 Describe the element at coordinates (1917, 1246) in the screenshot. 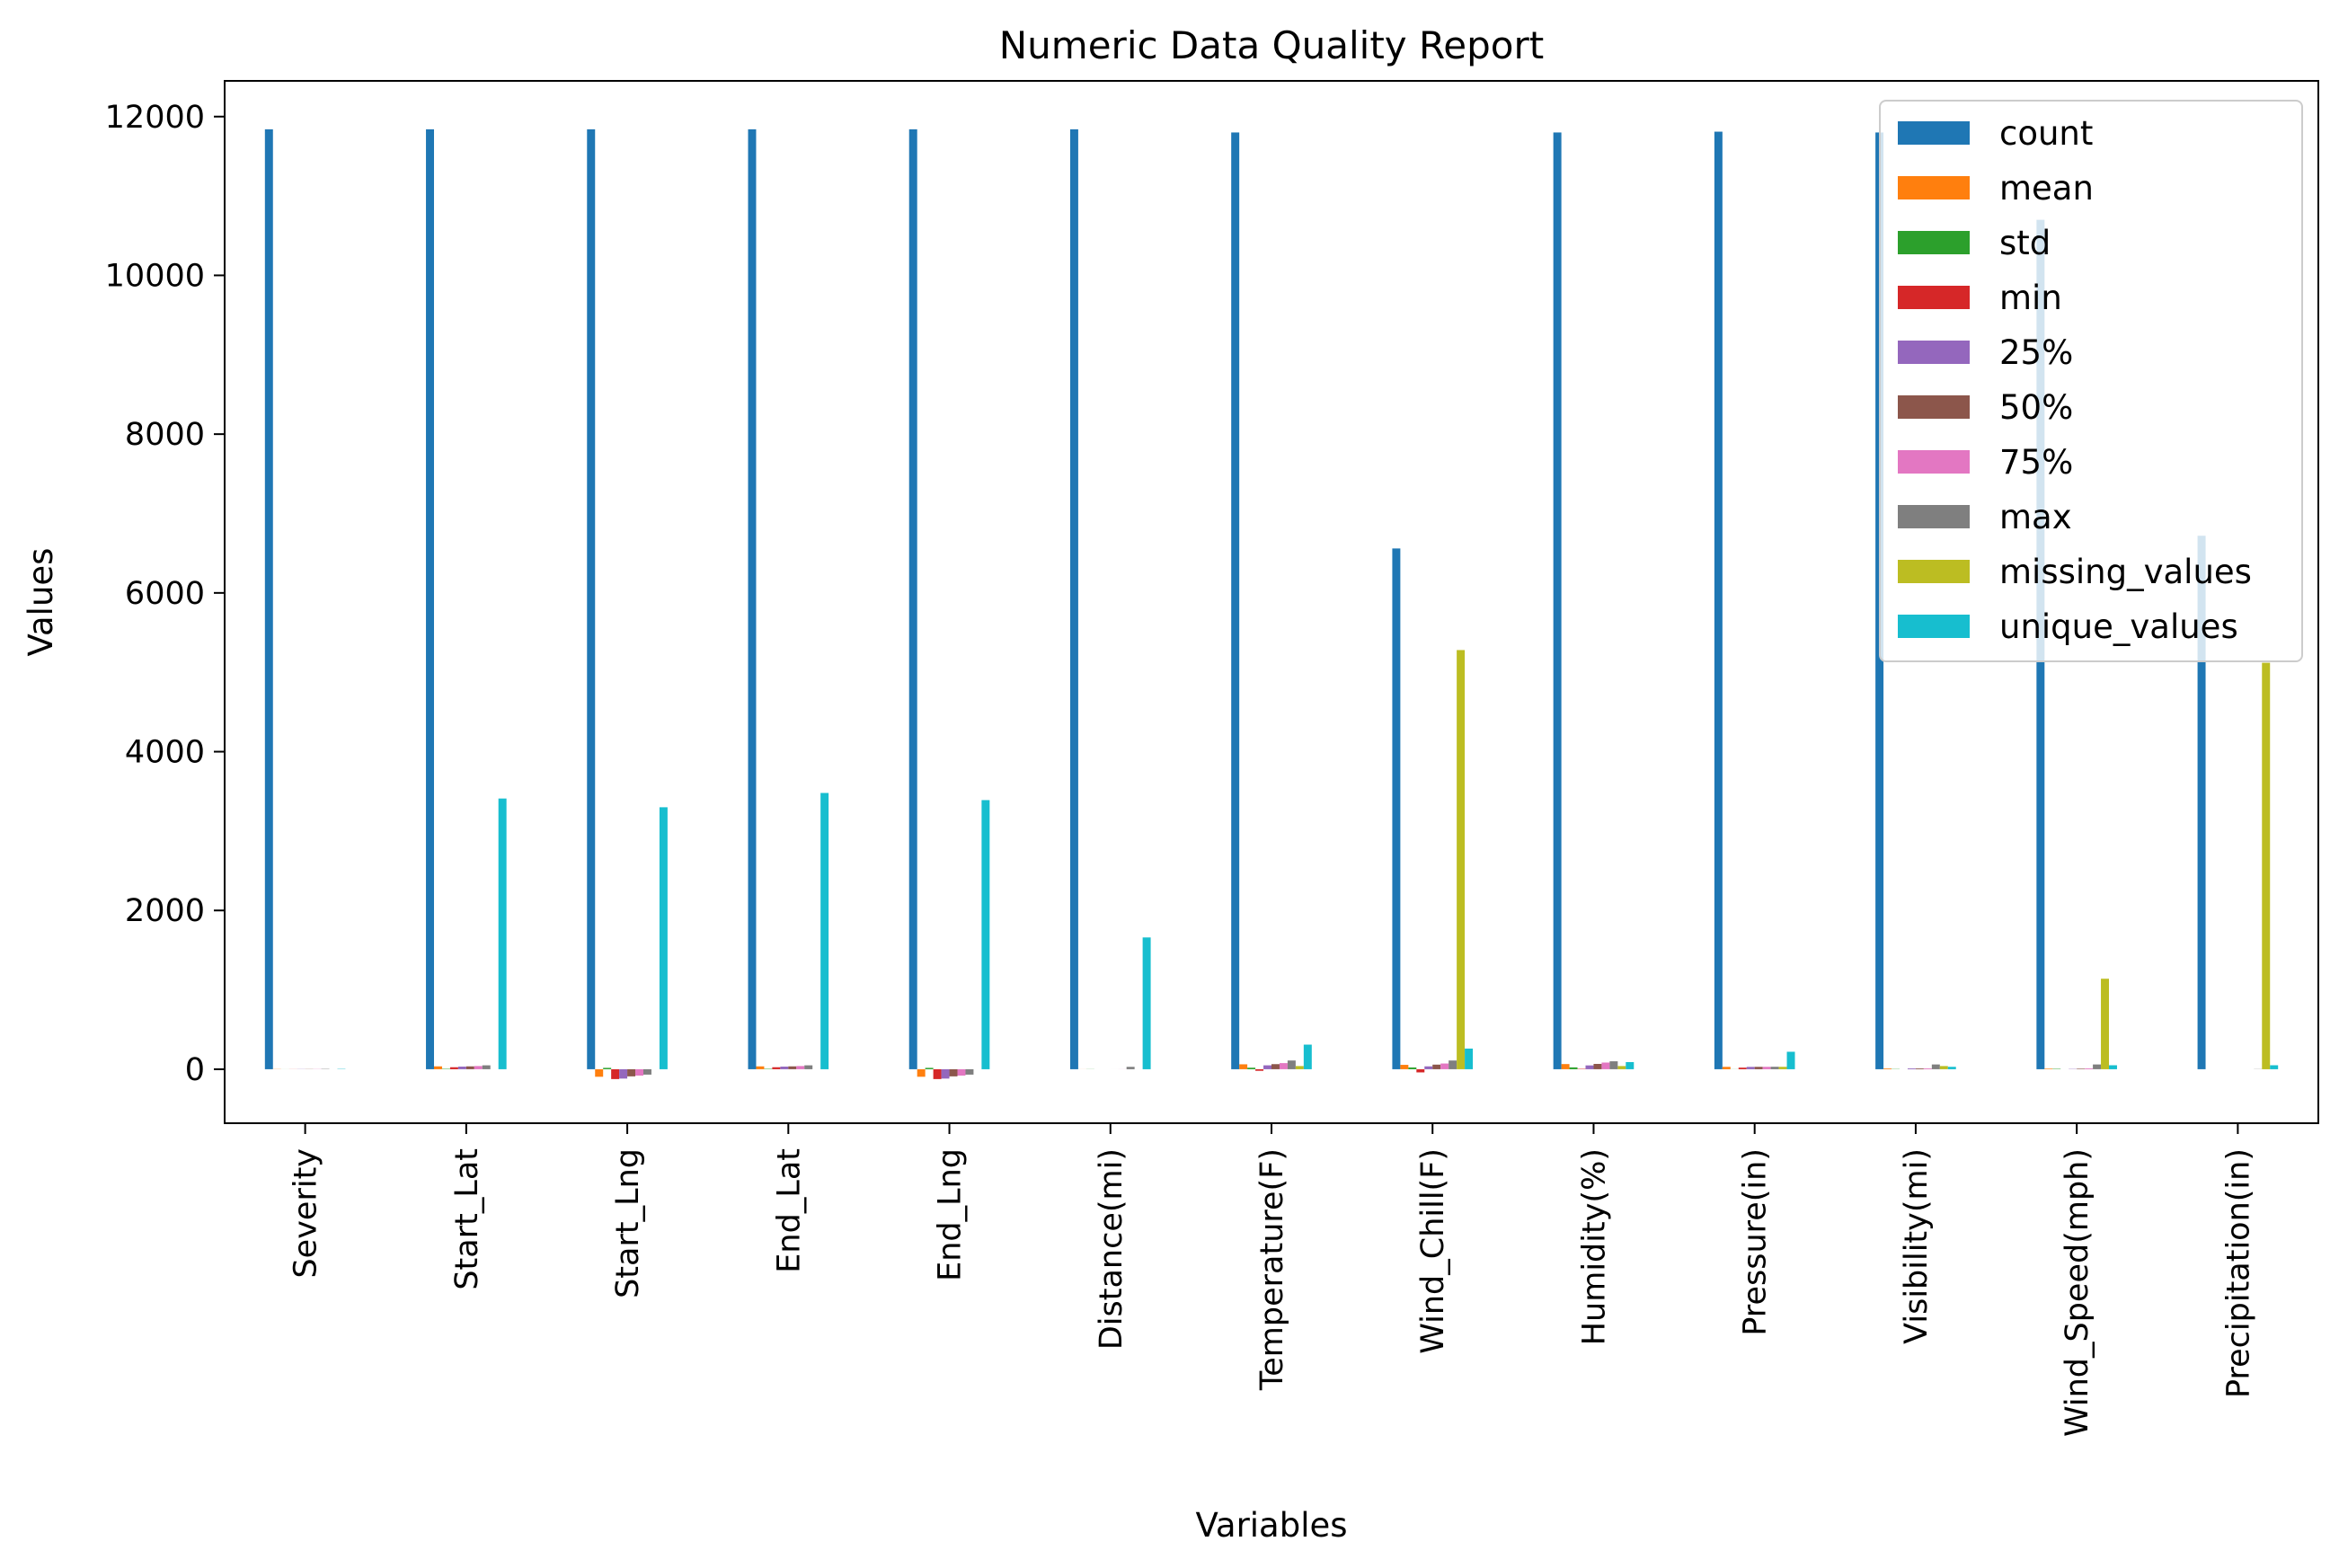

I see `x-tick-label: Visibility(mi)` at that location.